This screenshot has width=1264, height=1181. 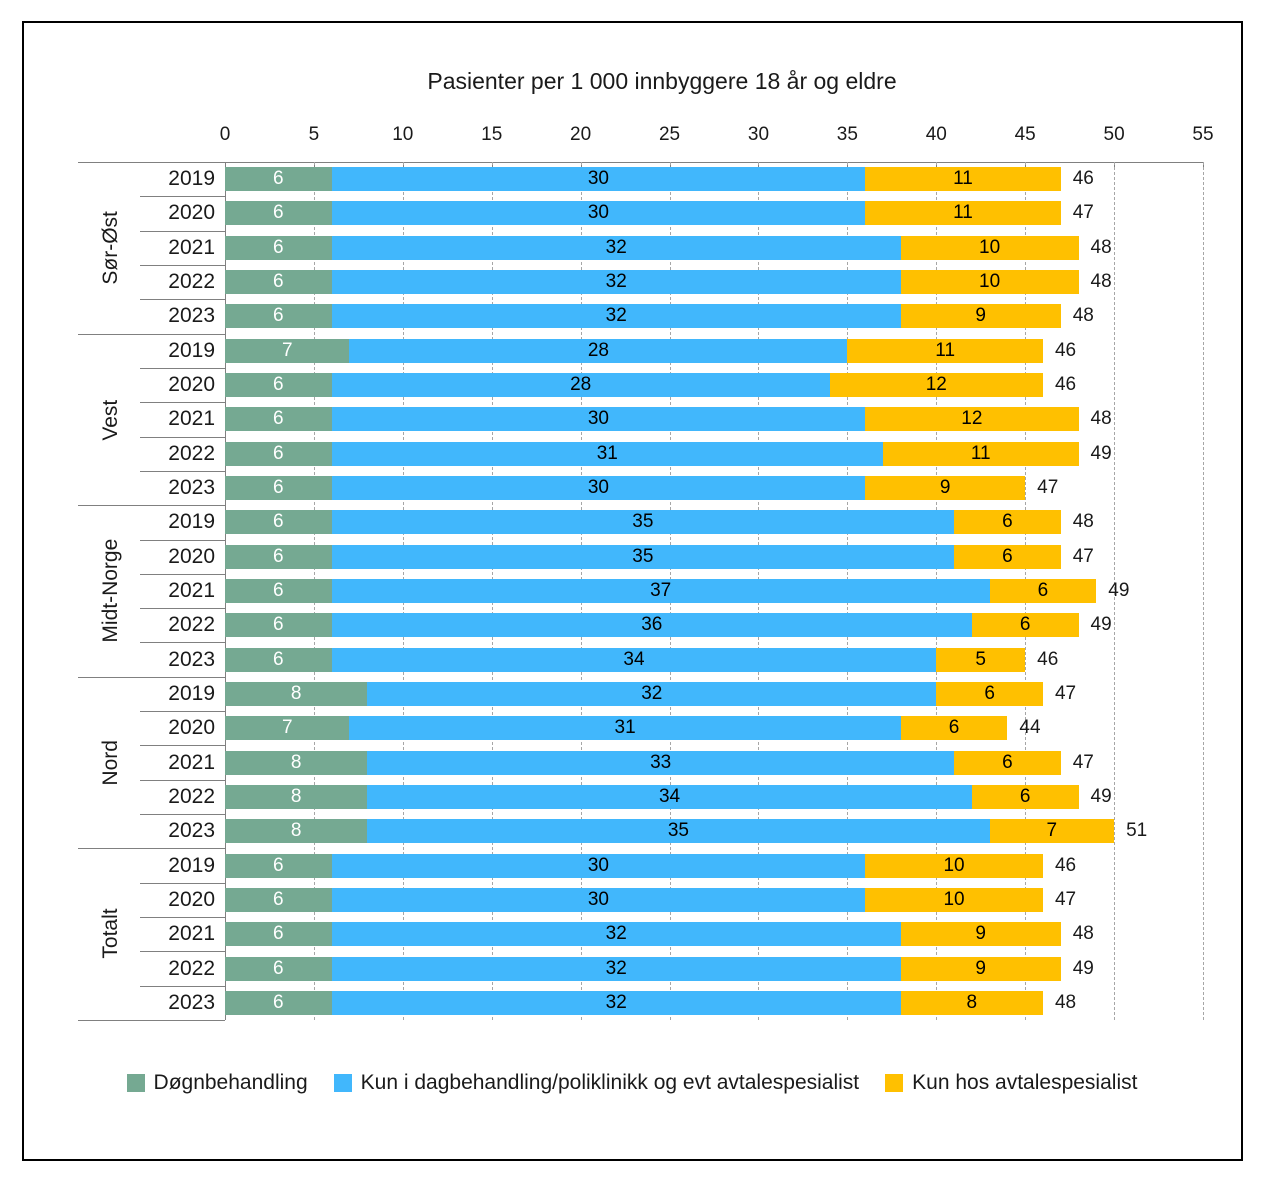 What do you see at coordinates (669, 796) in the screenshot?
I see `bar-segment-1: 34` at bounding box center [669, 796].